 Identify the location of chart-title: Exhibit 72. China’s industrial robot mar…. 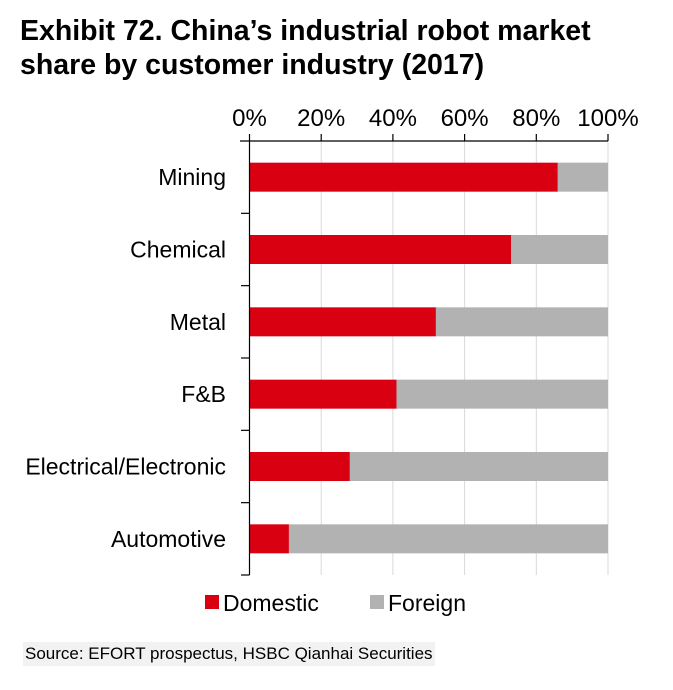
(305, 48).